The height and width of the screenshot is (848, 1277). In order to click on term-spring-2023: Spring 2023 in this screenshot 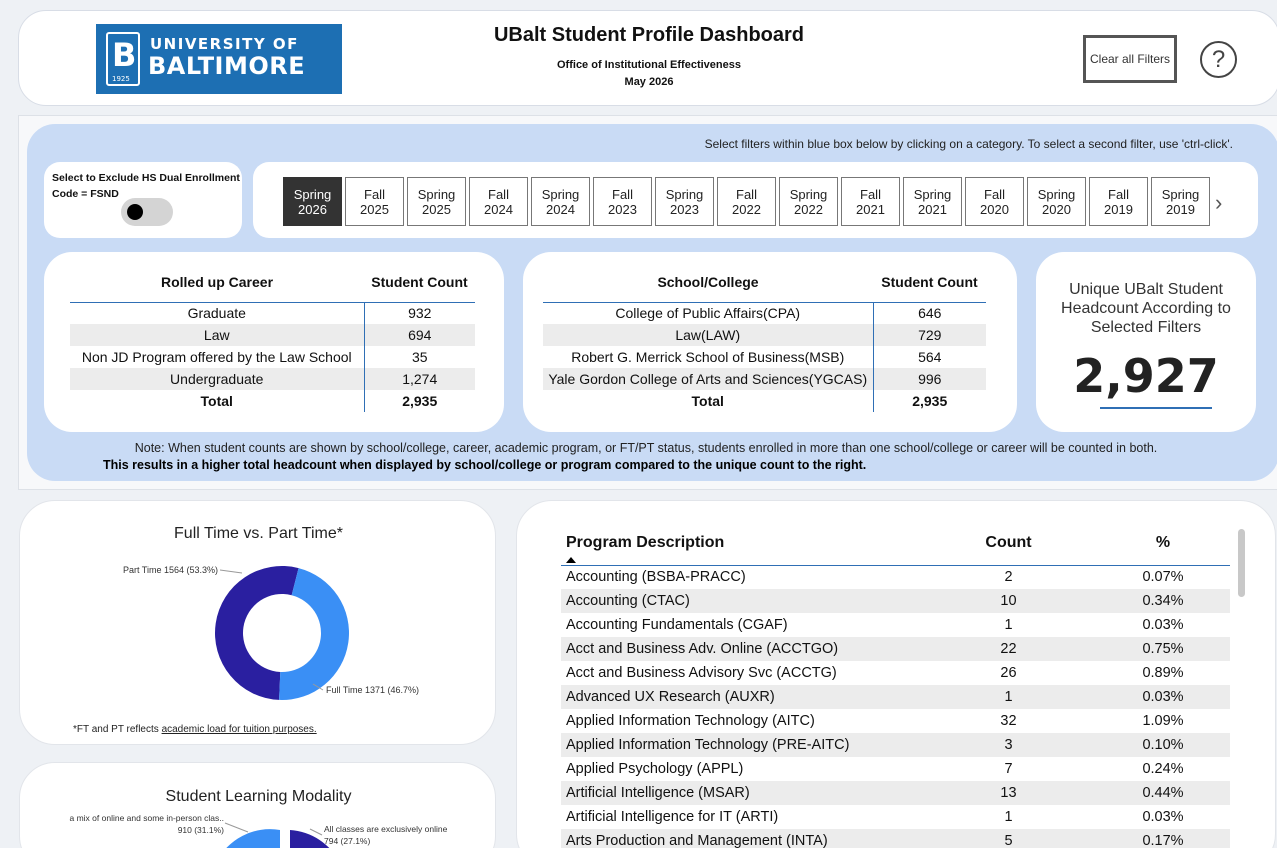, I will do `click(684, 201)`.